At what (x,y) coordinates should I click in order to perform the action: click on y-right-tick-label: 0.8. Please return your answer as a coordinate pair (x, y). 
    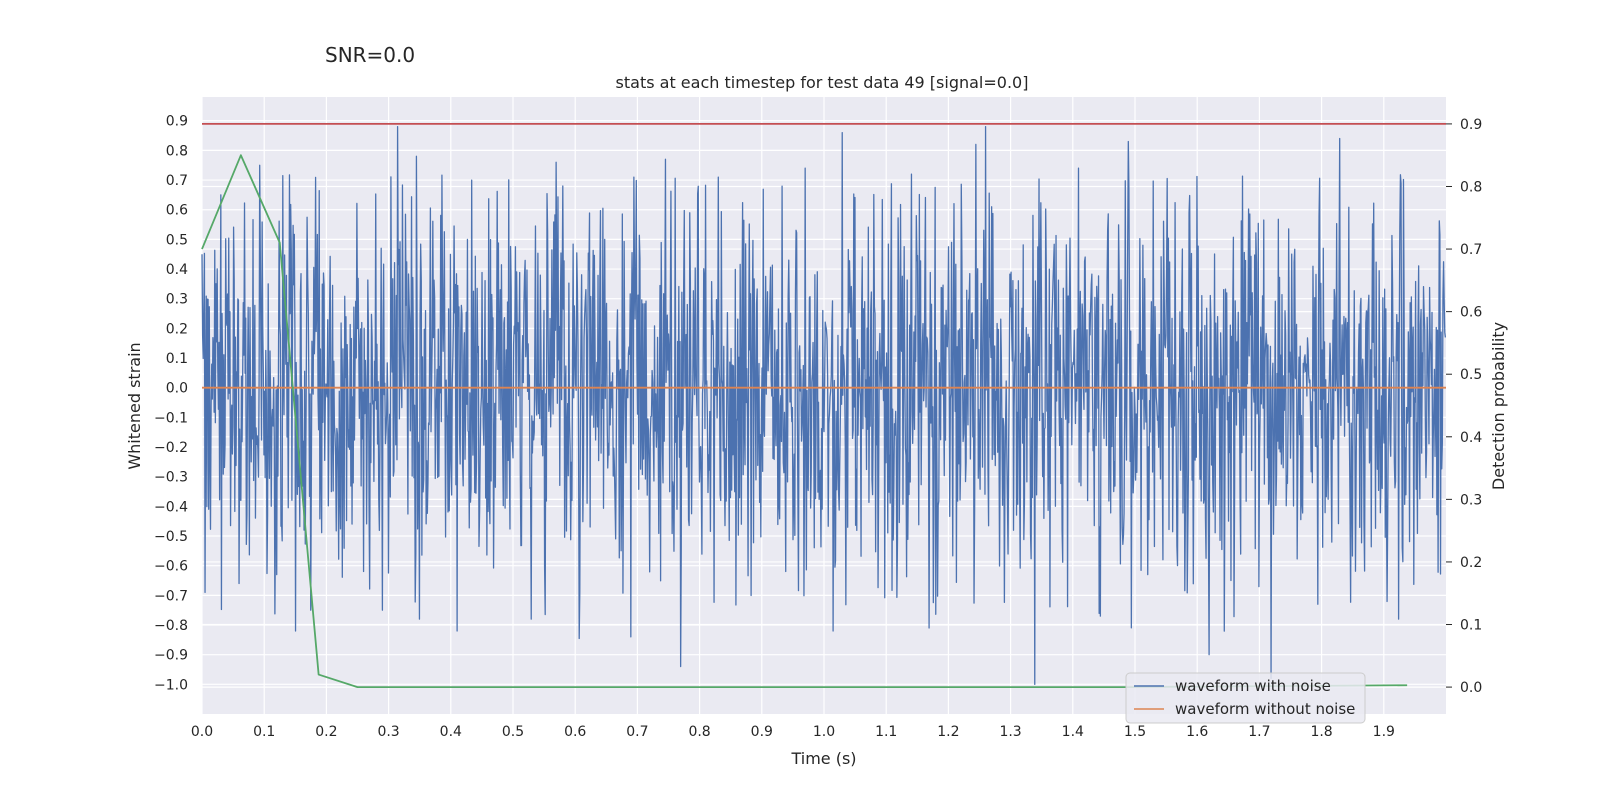
    Looking at the image, I should click on (1471, 187).